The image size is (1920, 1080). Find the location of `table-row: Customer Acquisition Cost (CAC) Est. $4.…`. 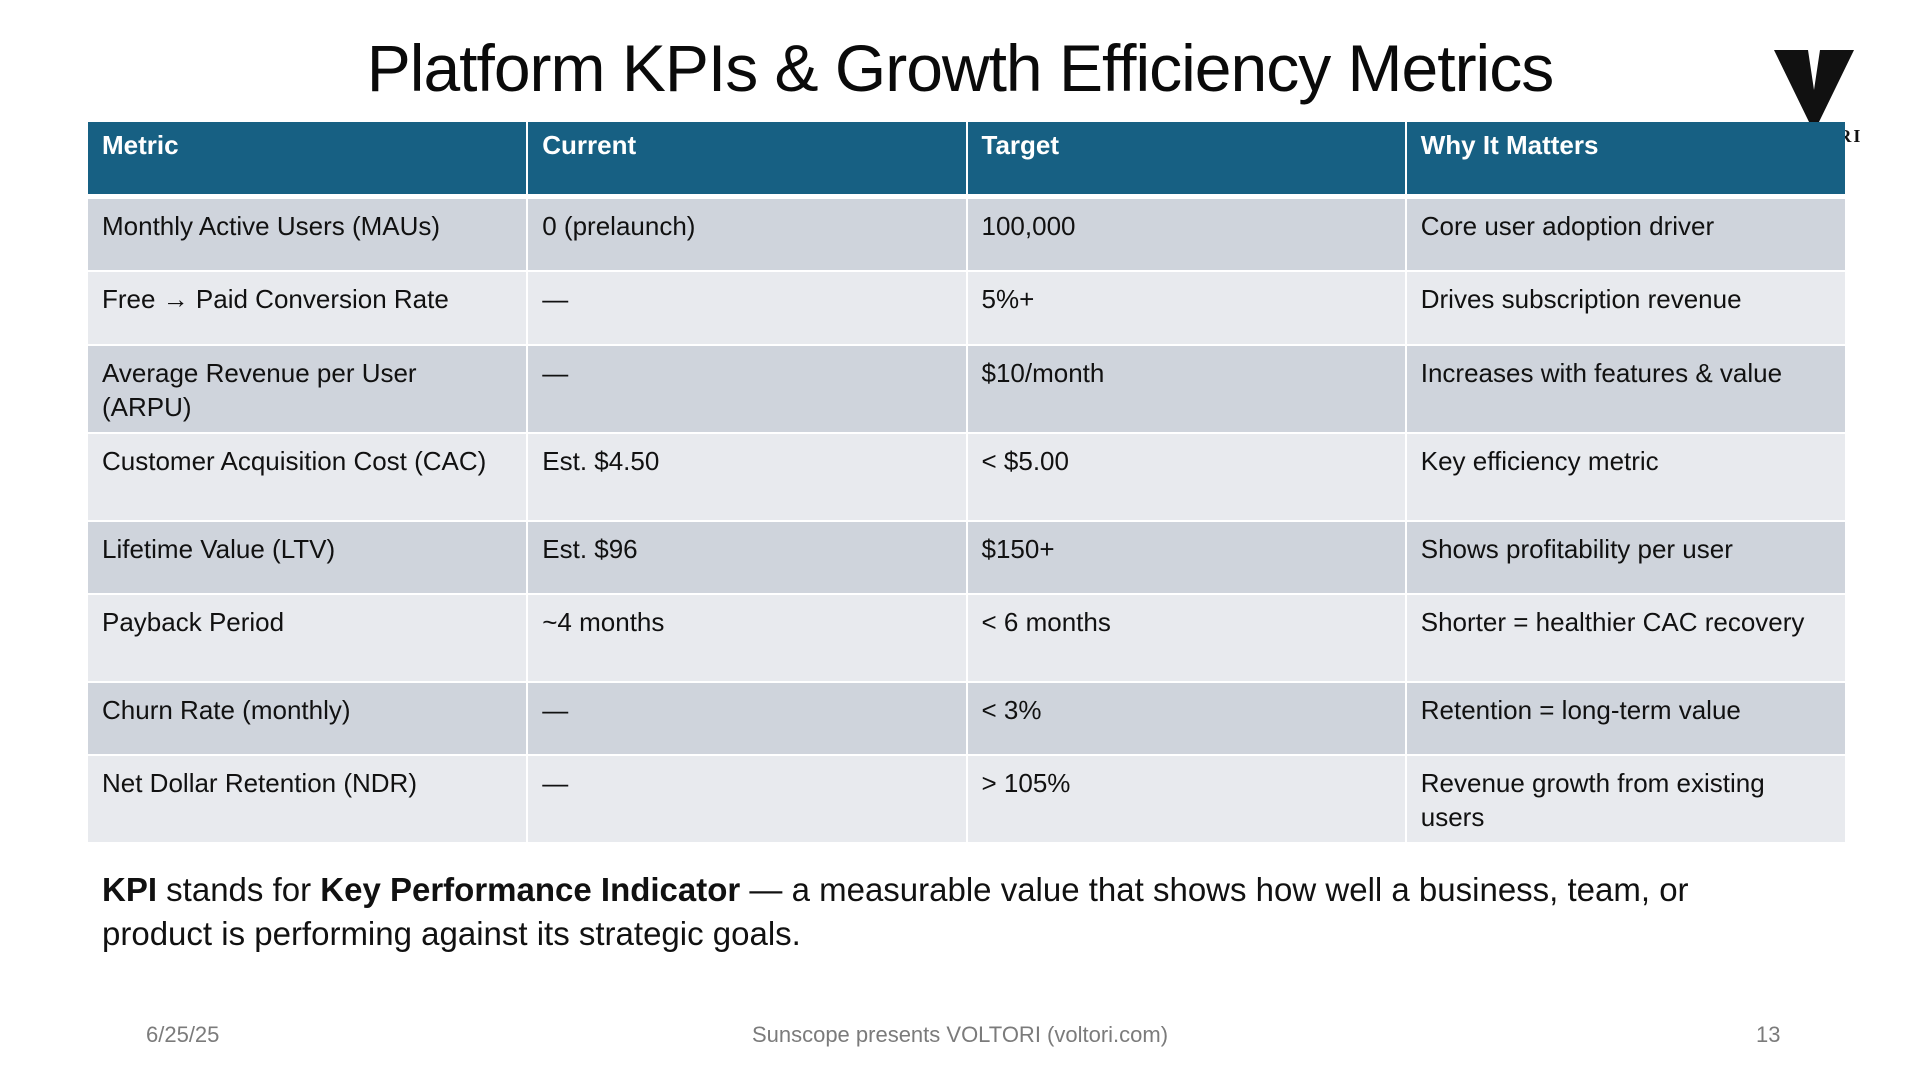

table-row: Customer Acquisition Cost (CAC) Est. $4.… is located at coordinates (966, 477).